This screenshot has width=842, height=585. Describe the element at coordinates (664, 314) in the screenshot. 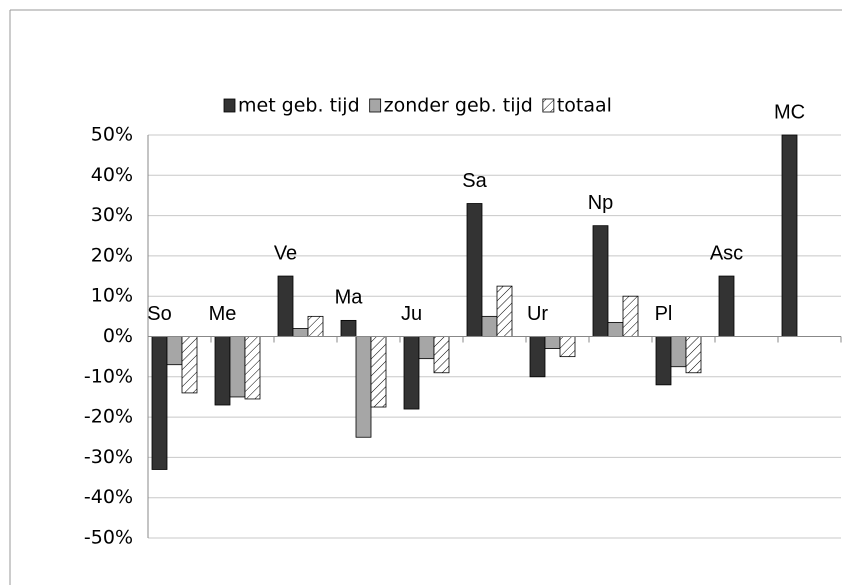

I see `category-label: Pl` at that location.